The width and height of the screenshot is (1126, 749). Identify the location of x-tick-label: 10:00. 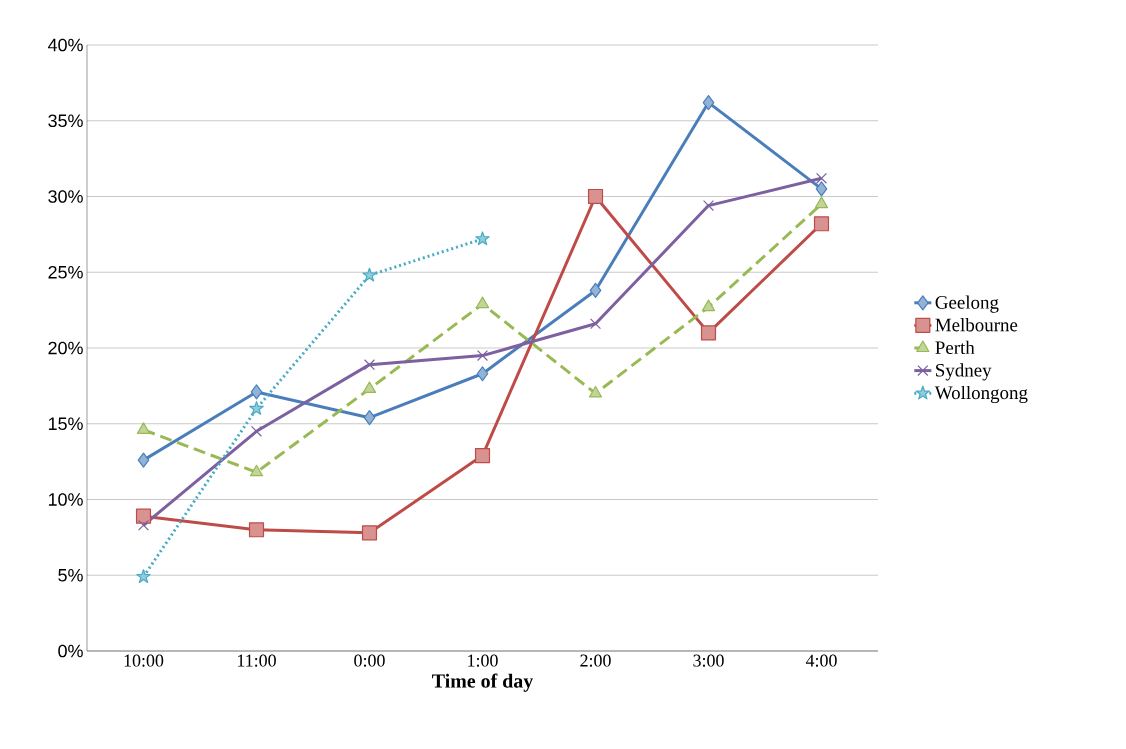
(144, 660).